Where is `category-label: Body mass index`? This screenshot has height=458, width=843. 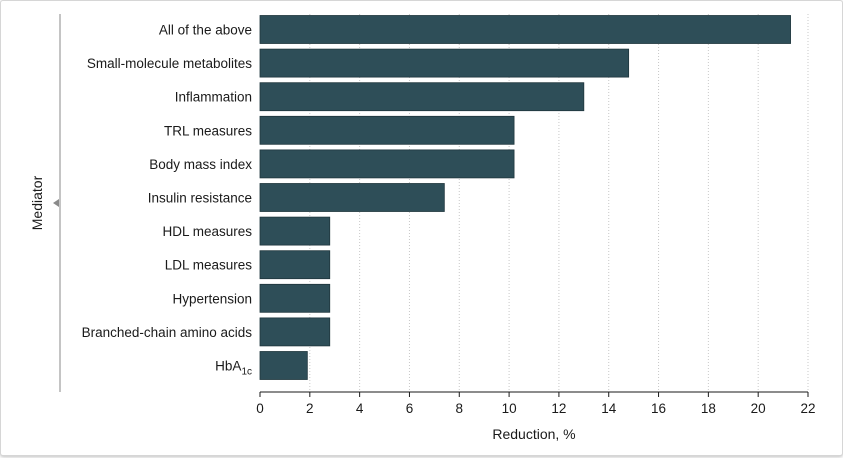
category-label: Body mass index is located at coordinates (200, 164).